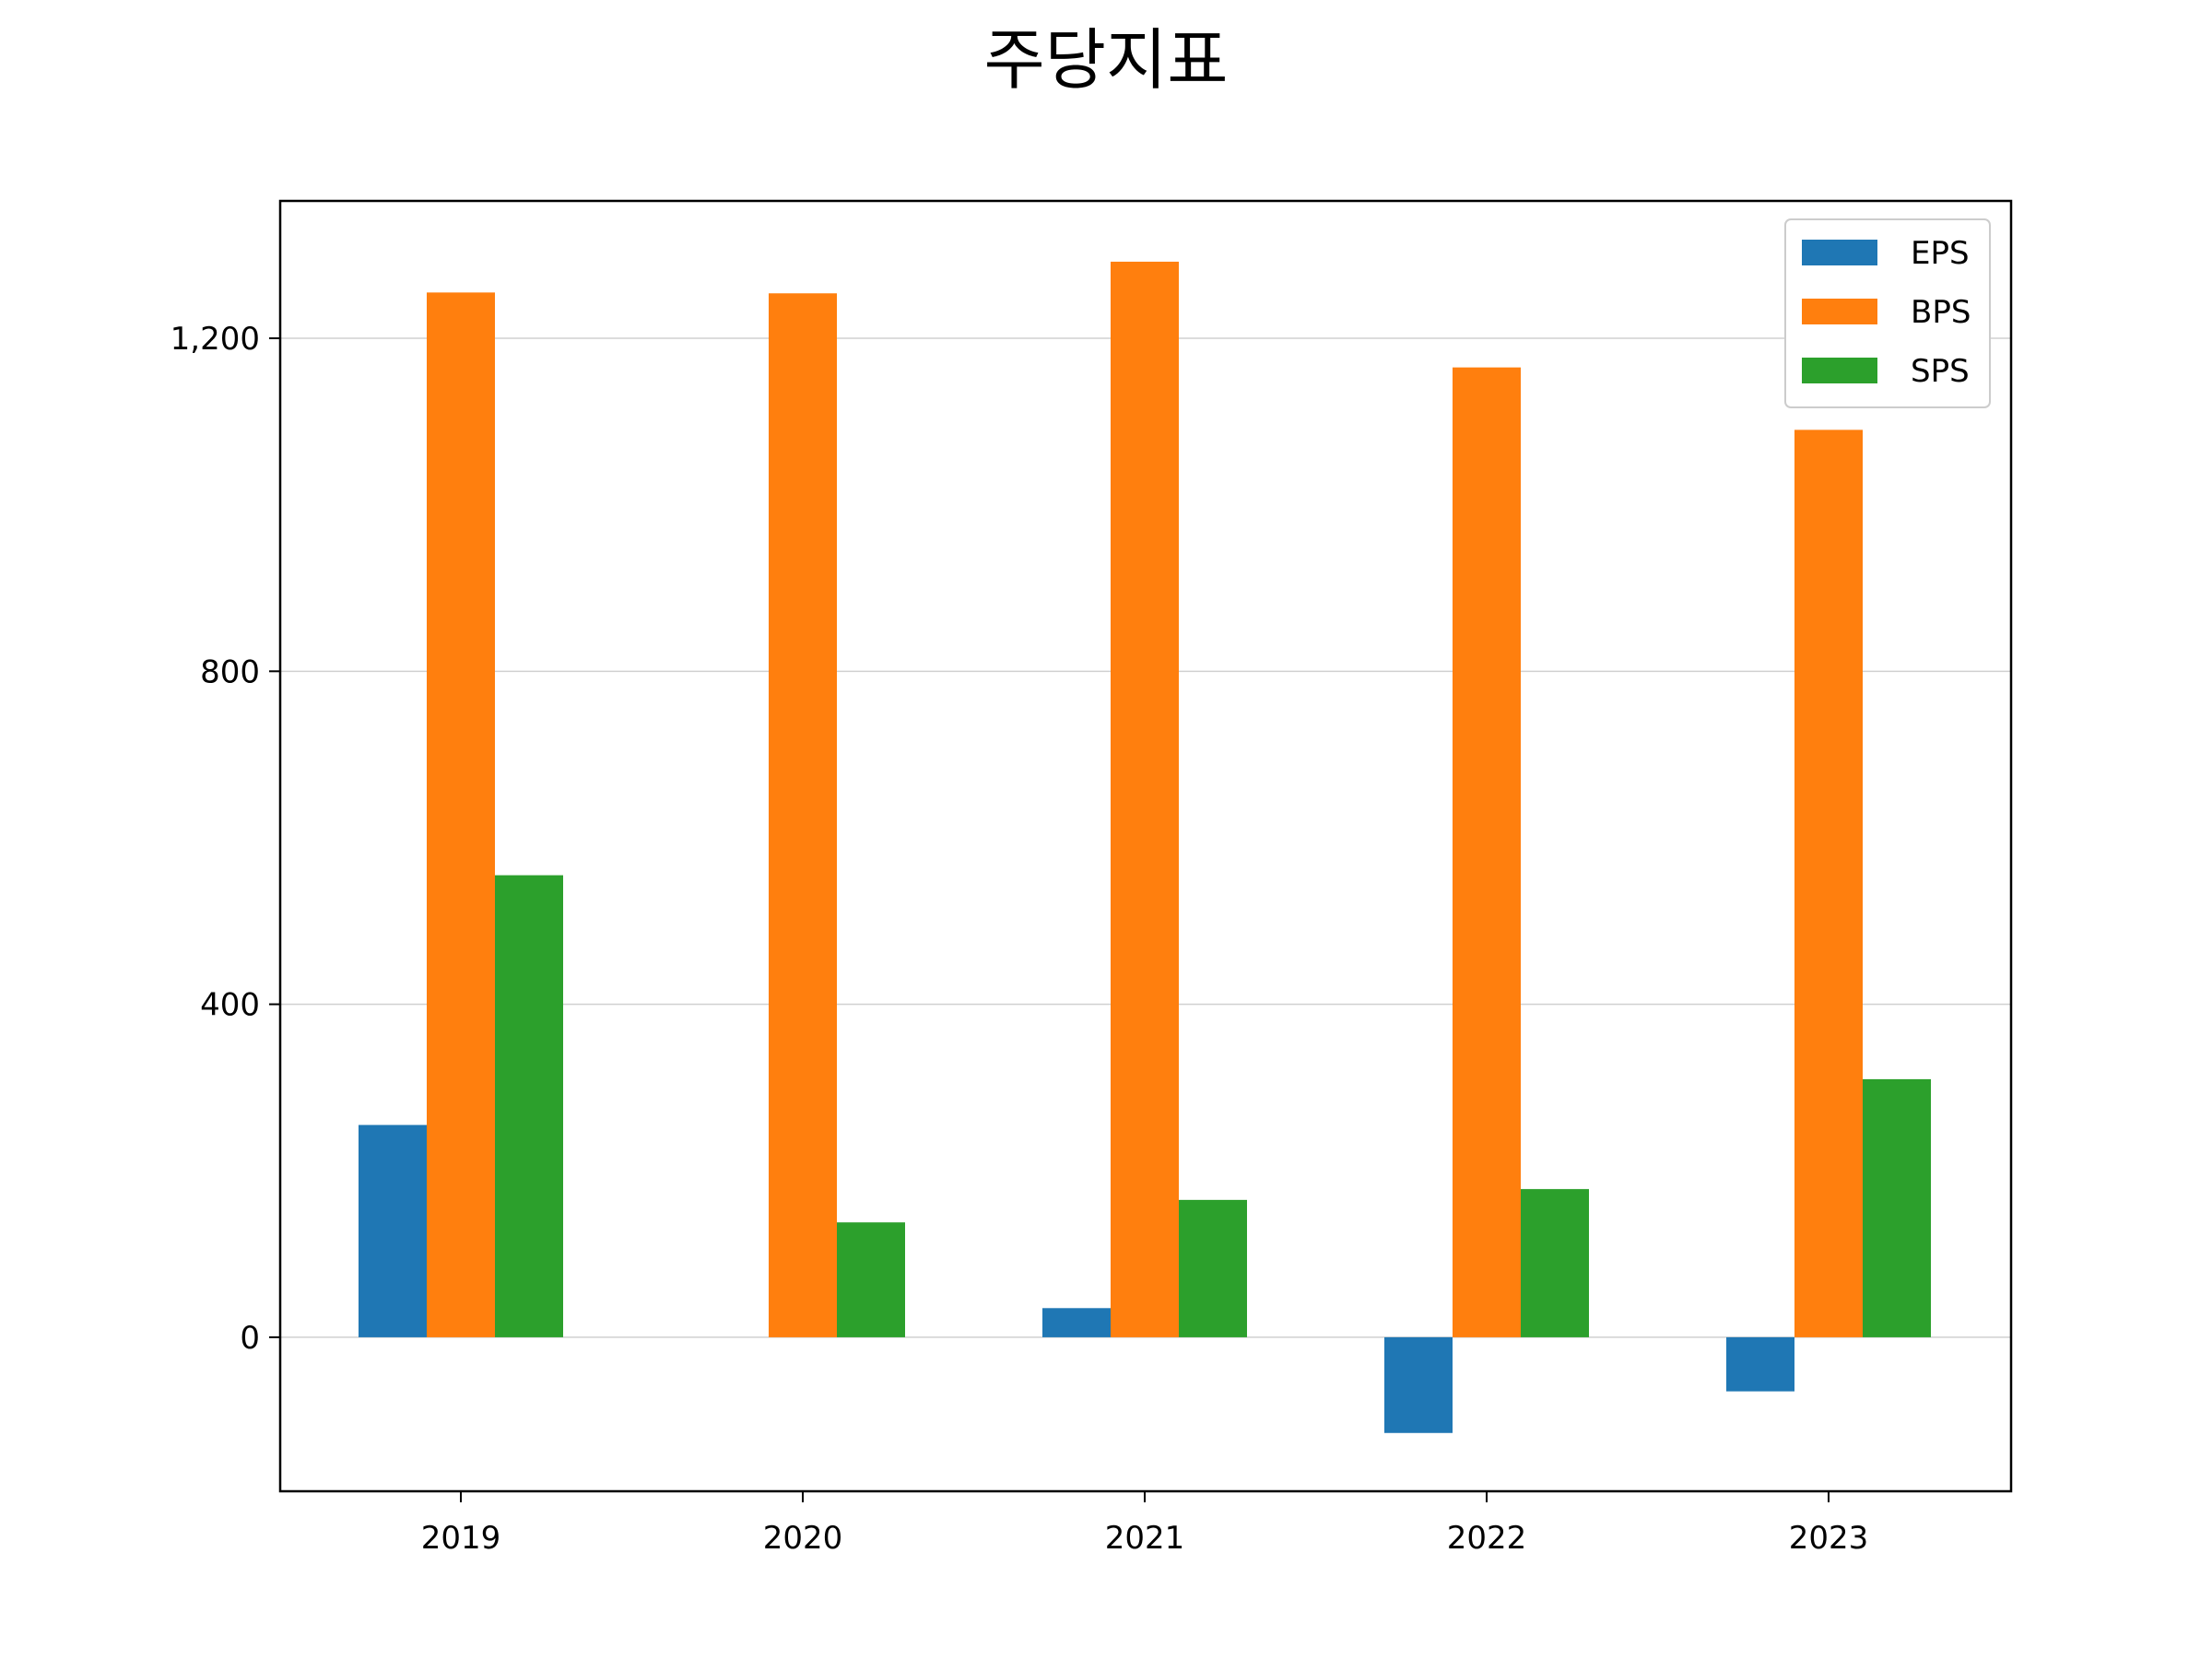 The width and height of the screenshot is (2212, 1659). What do you see at coordinates (215, 339) in the screenshot?
I see `y-tick-label: 1,200` at bounding box center [215, 339].